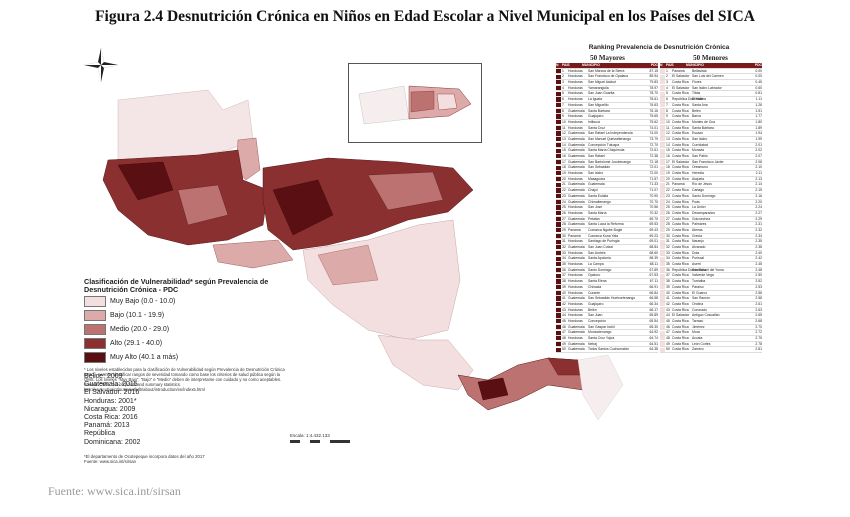 This screenshot has width=850, height=517. Describe the element at coordinates (758, 281) in the screenshot. I see `table-cell: 2.52` at that location.